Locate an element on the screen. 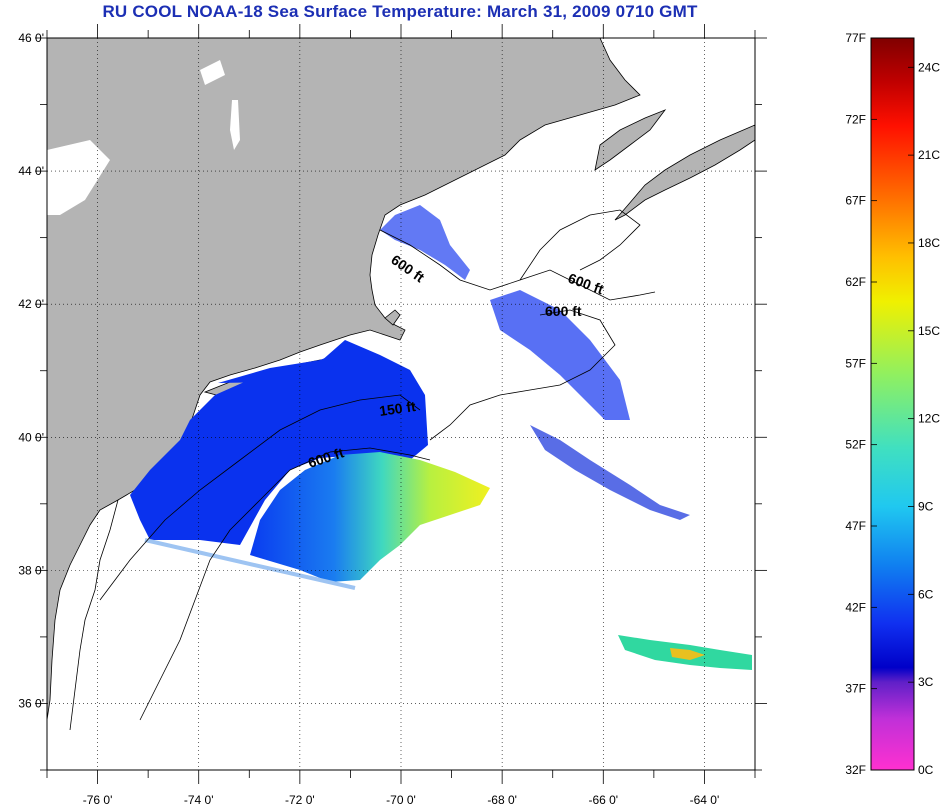 This screenshot has height=809, width=944. contour-label-150ft: 150 ft is located at coordinates (397, 408).